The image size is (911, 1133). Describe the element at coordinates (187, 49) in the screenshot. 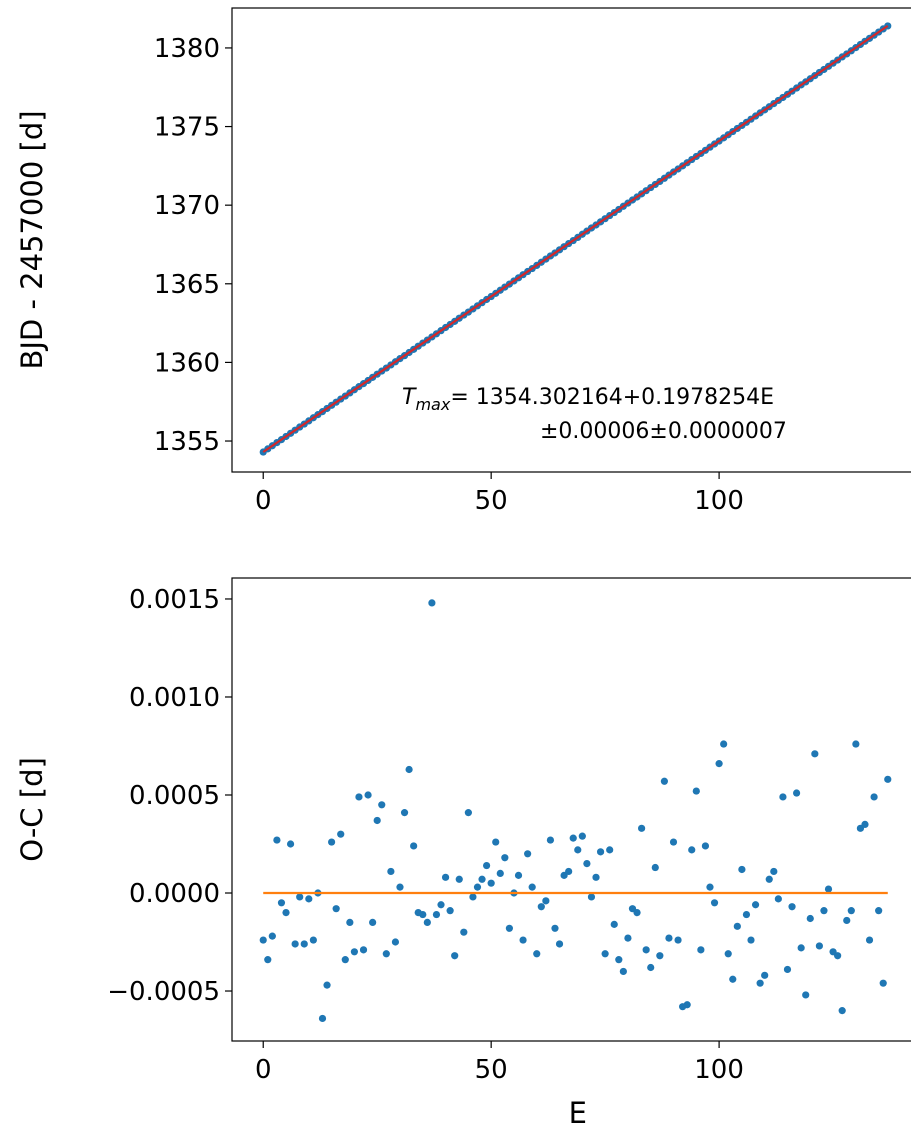

I see `y-tick-label: 1380` at that location.